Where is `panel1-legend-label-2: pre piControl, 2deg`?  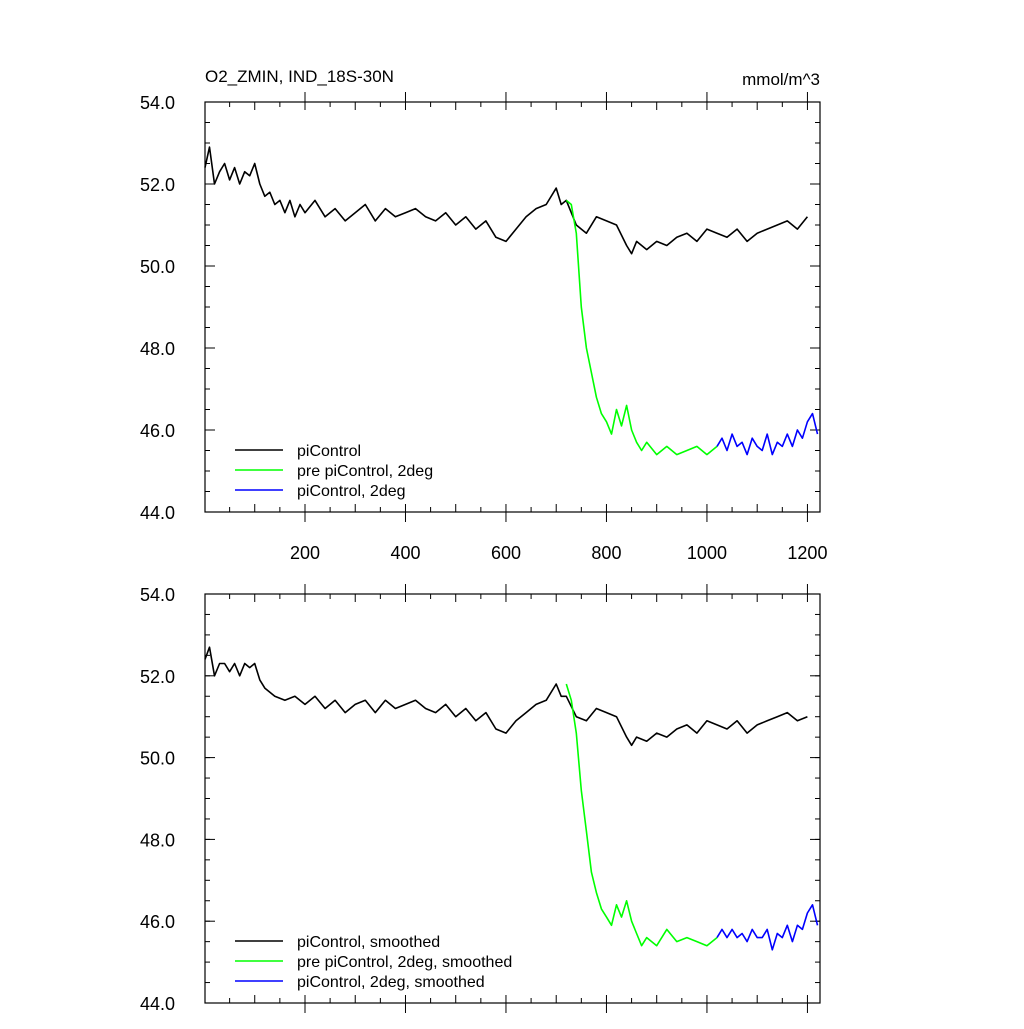 panel1-legend-label-2: pre piControl, 2deg is located at coordinates (365, 471).